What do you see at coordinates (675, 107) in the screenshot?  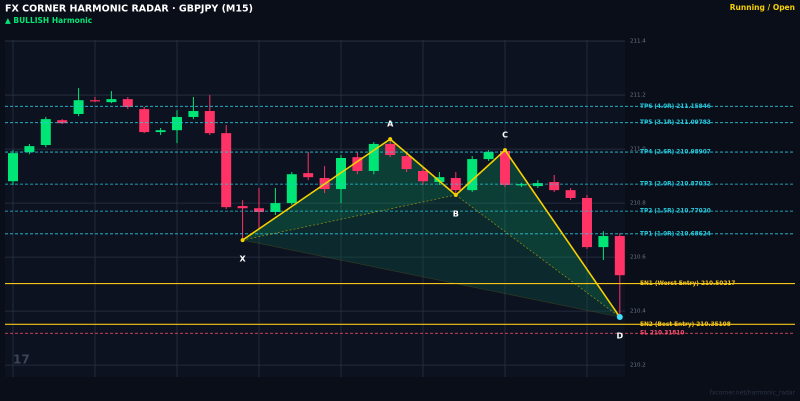 I see `level-label: TP6 (4.0R) 211.15846` at bounding box center [675, 107].